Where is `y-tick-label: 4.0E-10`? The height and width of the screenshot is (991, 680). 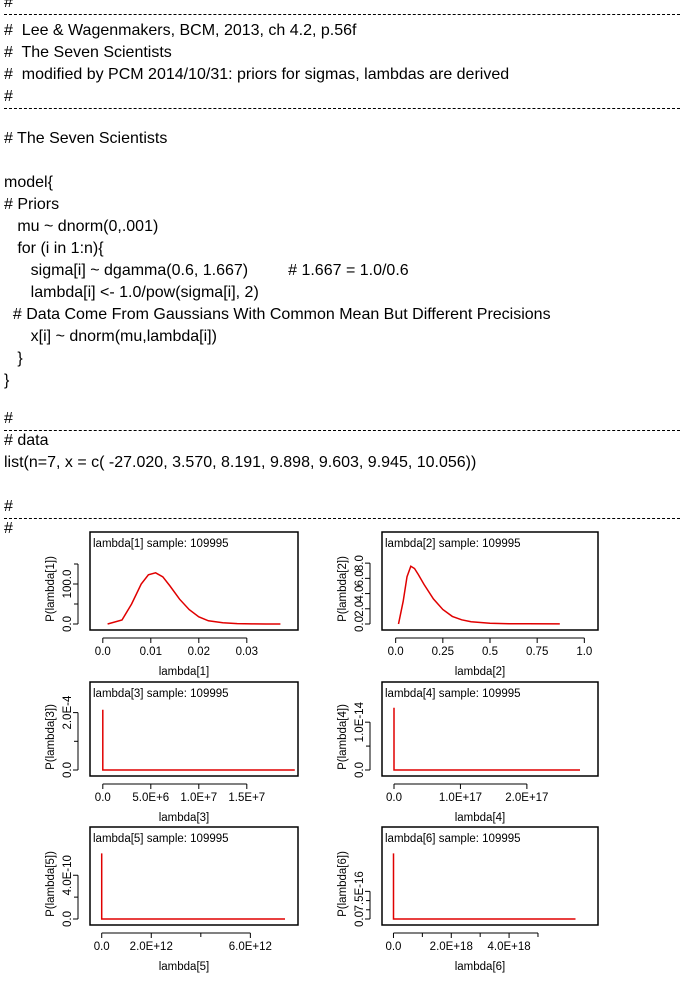 y-tick-label: 4.0E-10 is located at coordinates (68, 875).